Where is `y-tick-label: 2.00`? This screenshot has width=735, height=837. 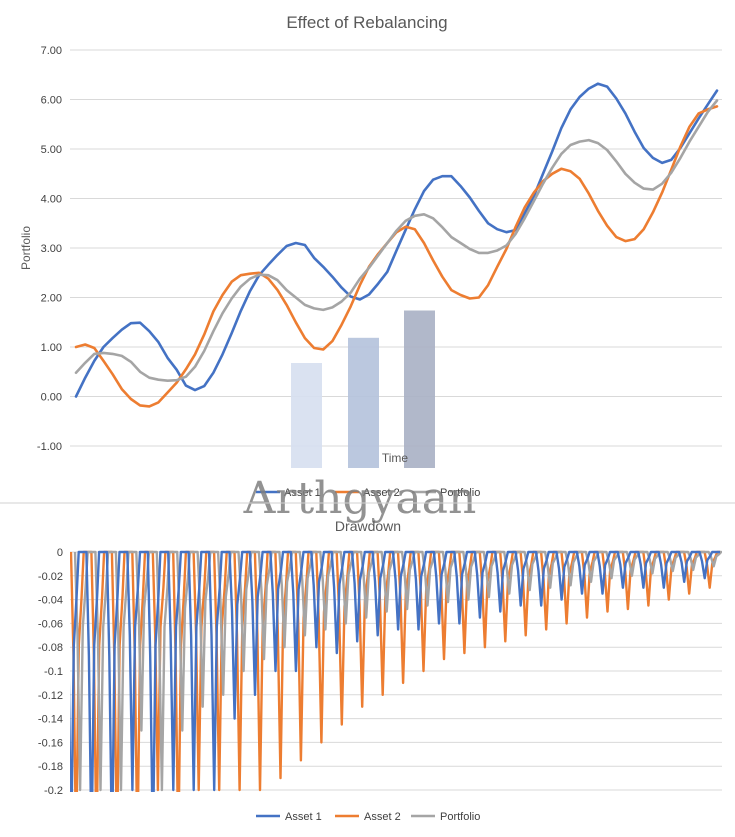
y-tick-label: 2.00 is located at coordinates (51, 299).